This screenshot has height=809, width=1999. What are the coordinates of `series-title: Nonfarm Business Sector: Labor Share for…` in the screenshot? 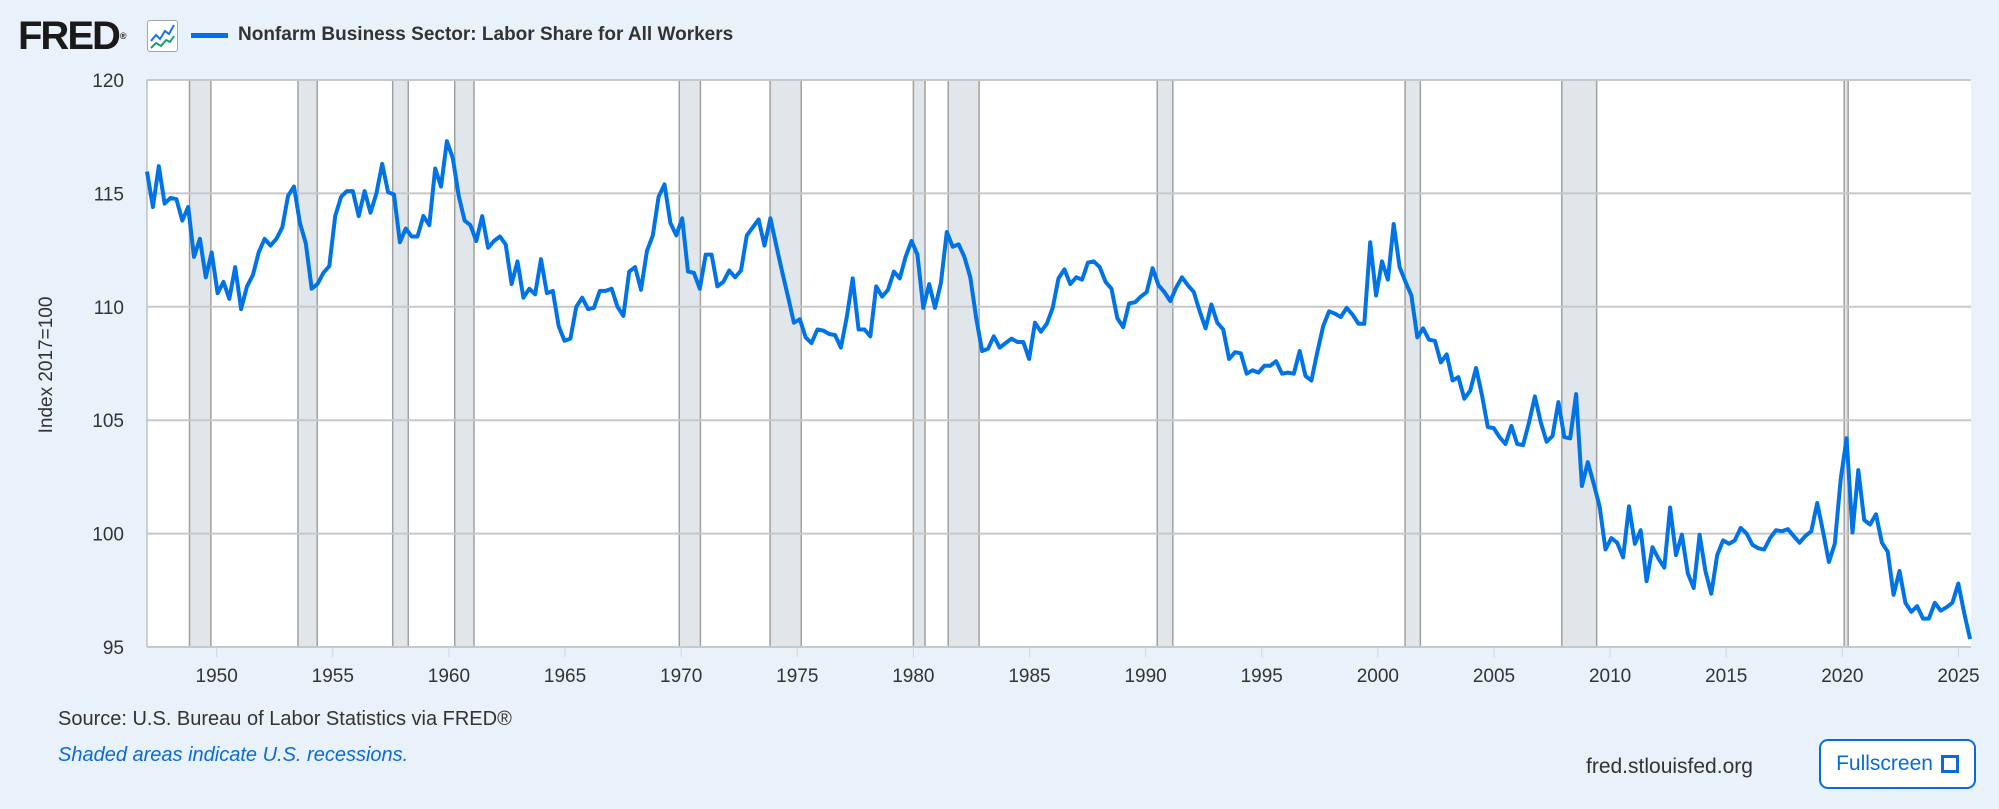 It's located at (486, 34).